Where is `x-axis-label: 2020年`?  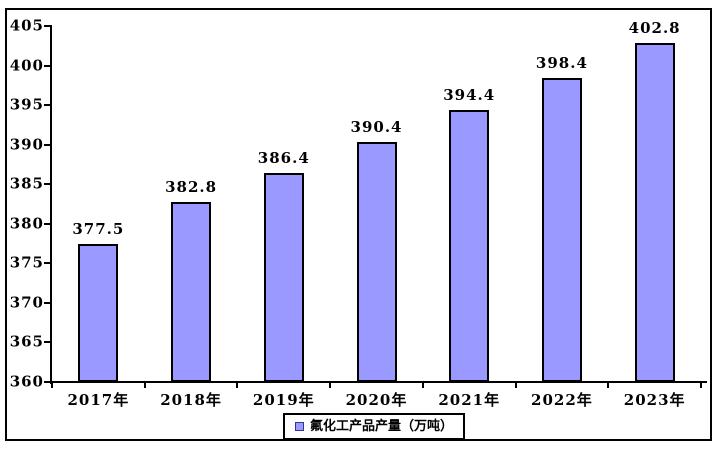 x-axis-label: 2020年 is located at coordinates (376, 400).